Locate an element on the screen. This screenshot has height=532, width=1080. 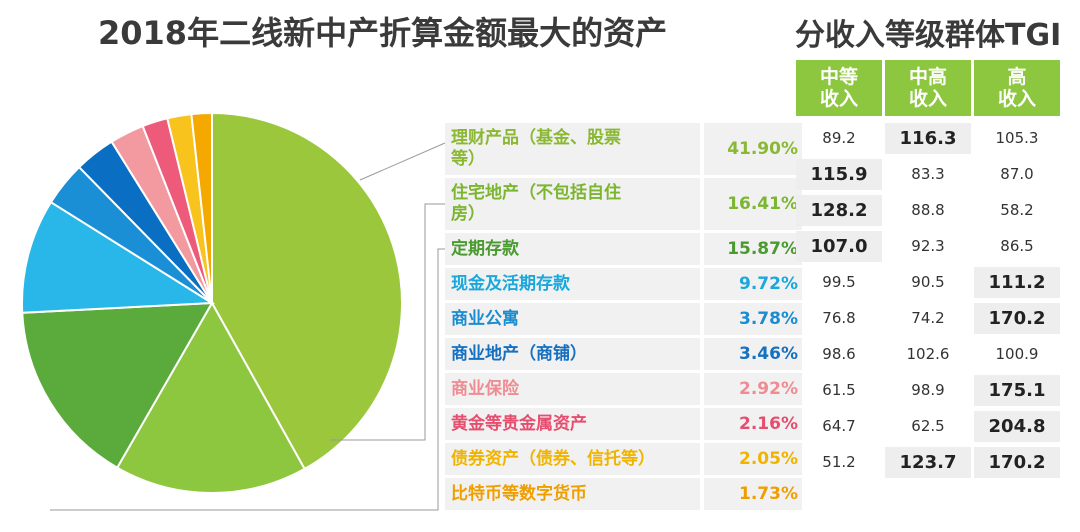
legend-percent: 3.78% is located at coordinates (753, 319).